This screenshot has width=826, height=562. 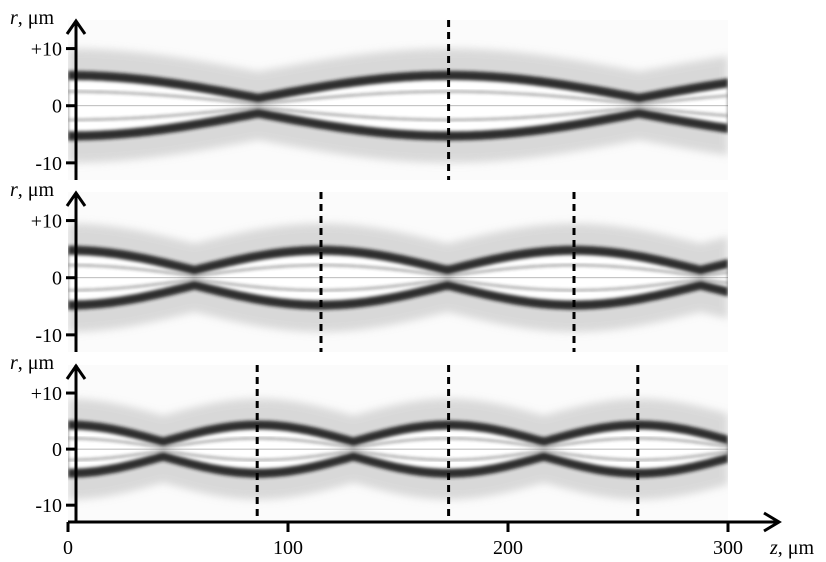 I want to click on x-tick-label: 100, so click(x=288, y=548).